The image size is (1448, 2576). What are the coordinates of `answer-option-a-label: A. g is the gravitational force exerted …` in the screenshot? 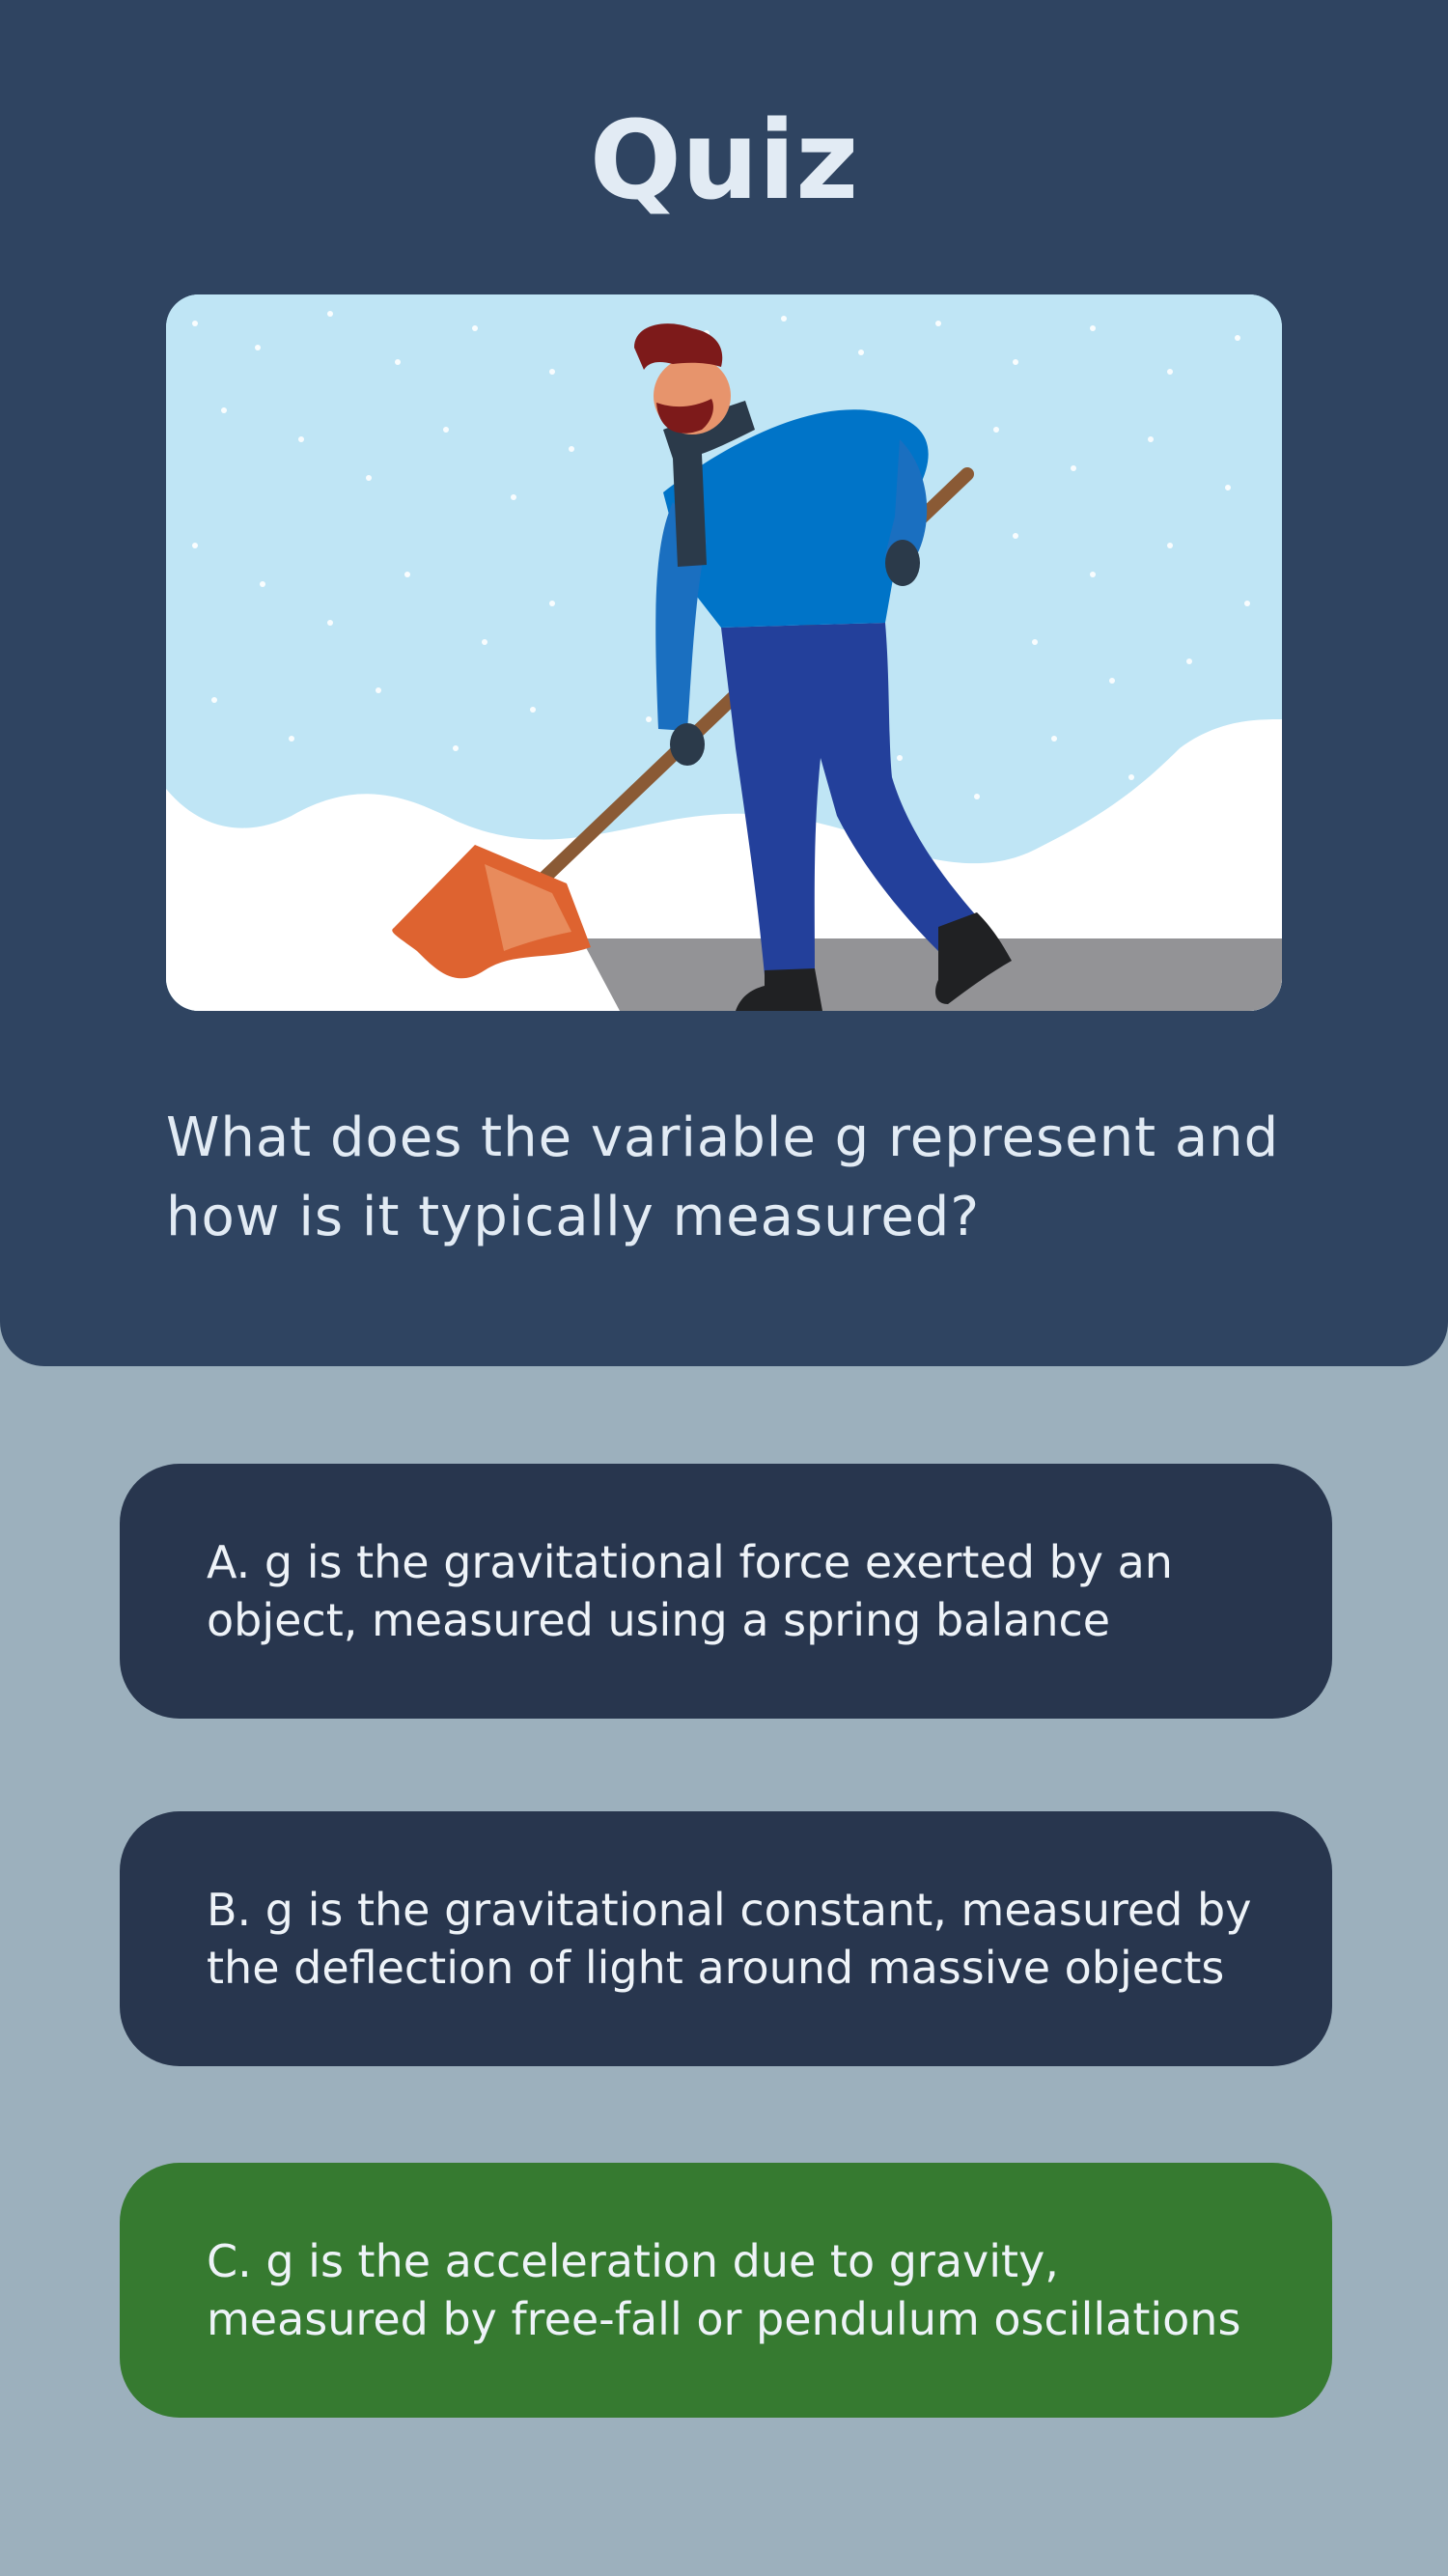 It's located at (690, 1591).